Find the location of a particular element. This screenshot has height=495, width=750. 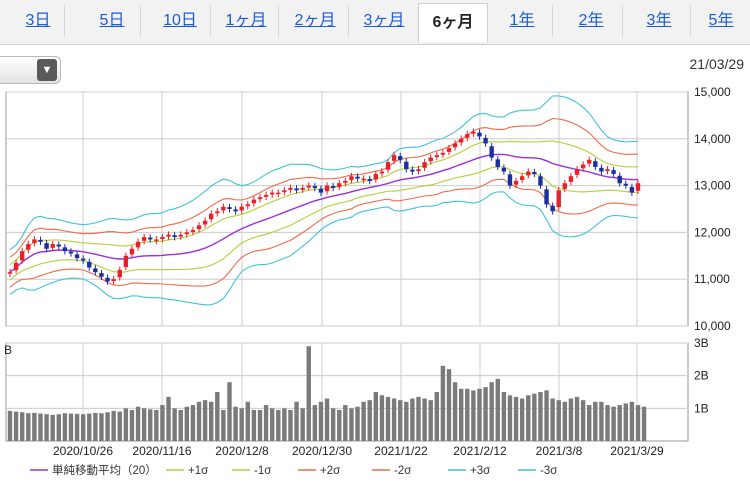

tab-1m: 1ヶ月 is located at coordinates (246, 21).